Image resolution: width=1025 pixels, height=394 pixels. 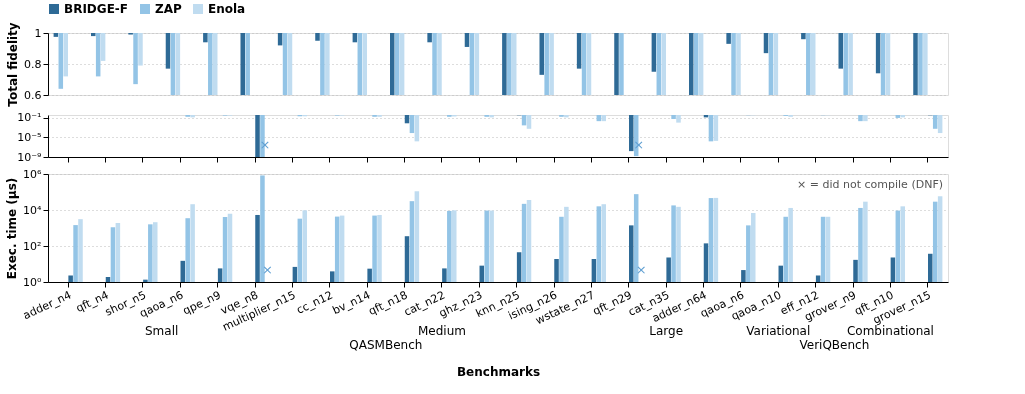 I want to click on x-axis-title: Benchmarks, so click(x=498, y=371).